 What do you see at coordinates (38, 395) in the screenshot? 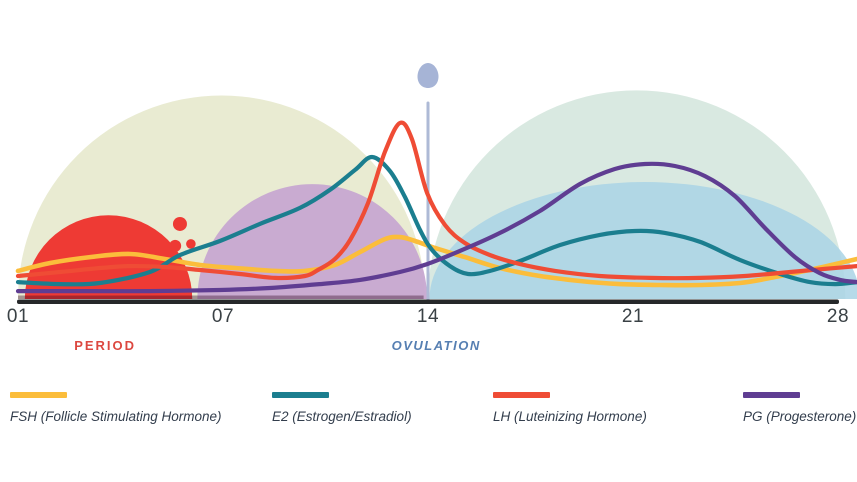
I see `legend-swatch-fsh` at bounding box center [38, 395].